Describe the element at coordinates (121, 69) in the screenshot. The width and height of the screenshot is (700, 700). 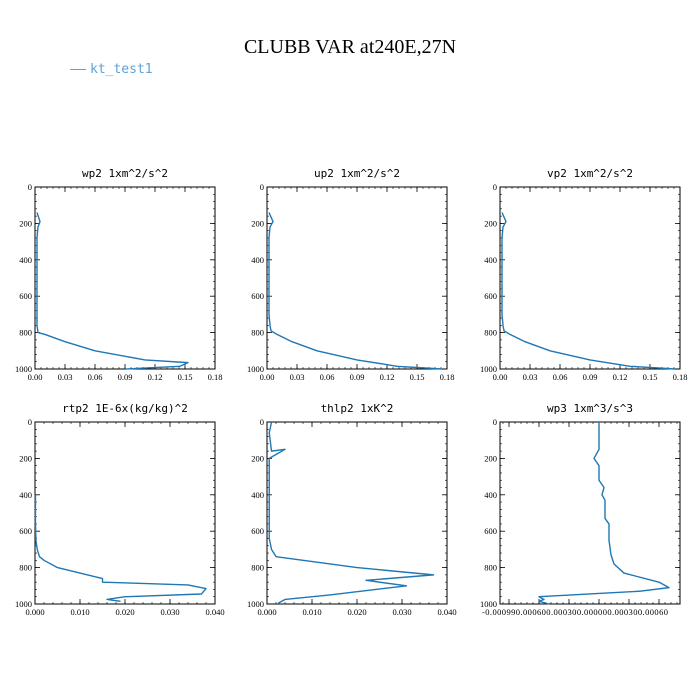
I see `legend-label: kt_test1` at that location.